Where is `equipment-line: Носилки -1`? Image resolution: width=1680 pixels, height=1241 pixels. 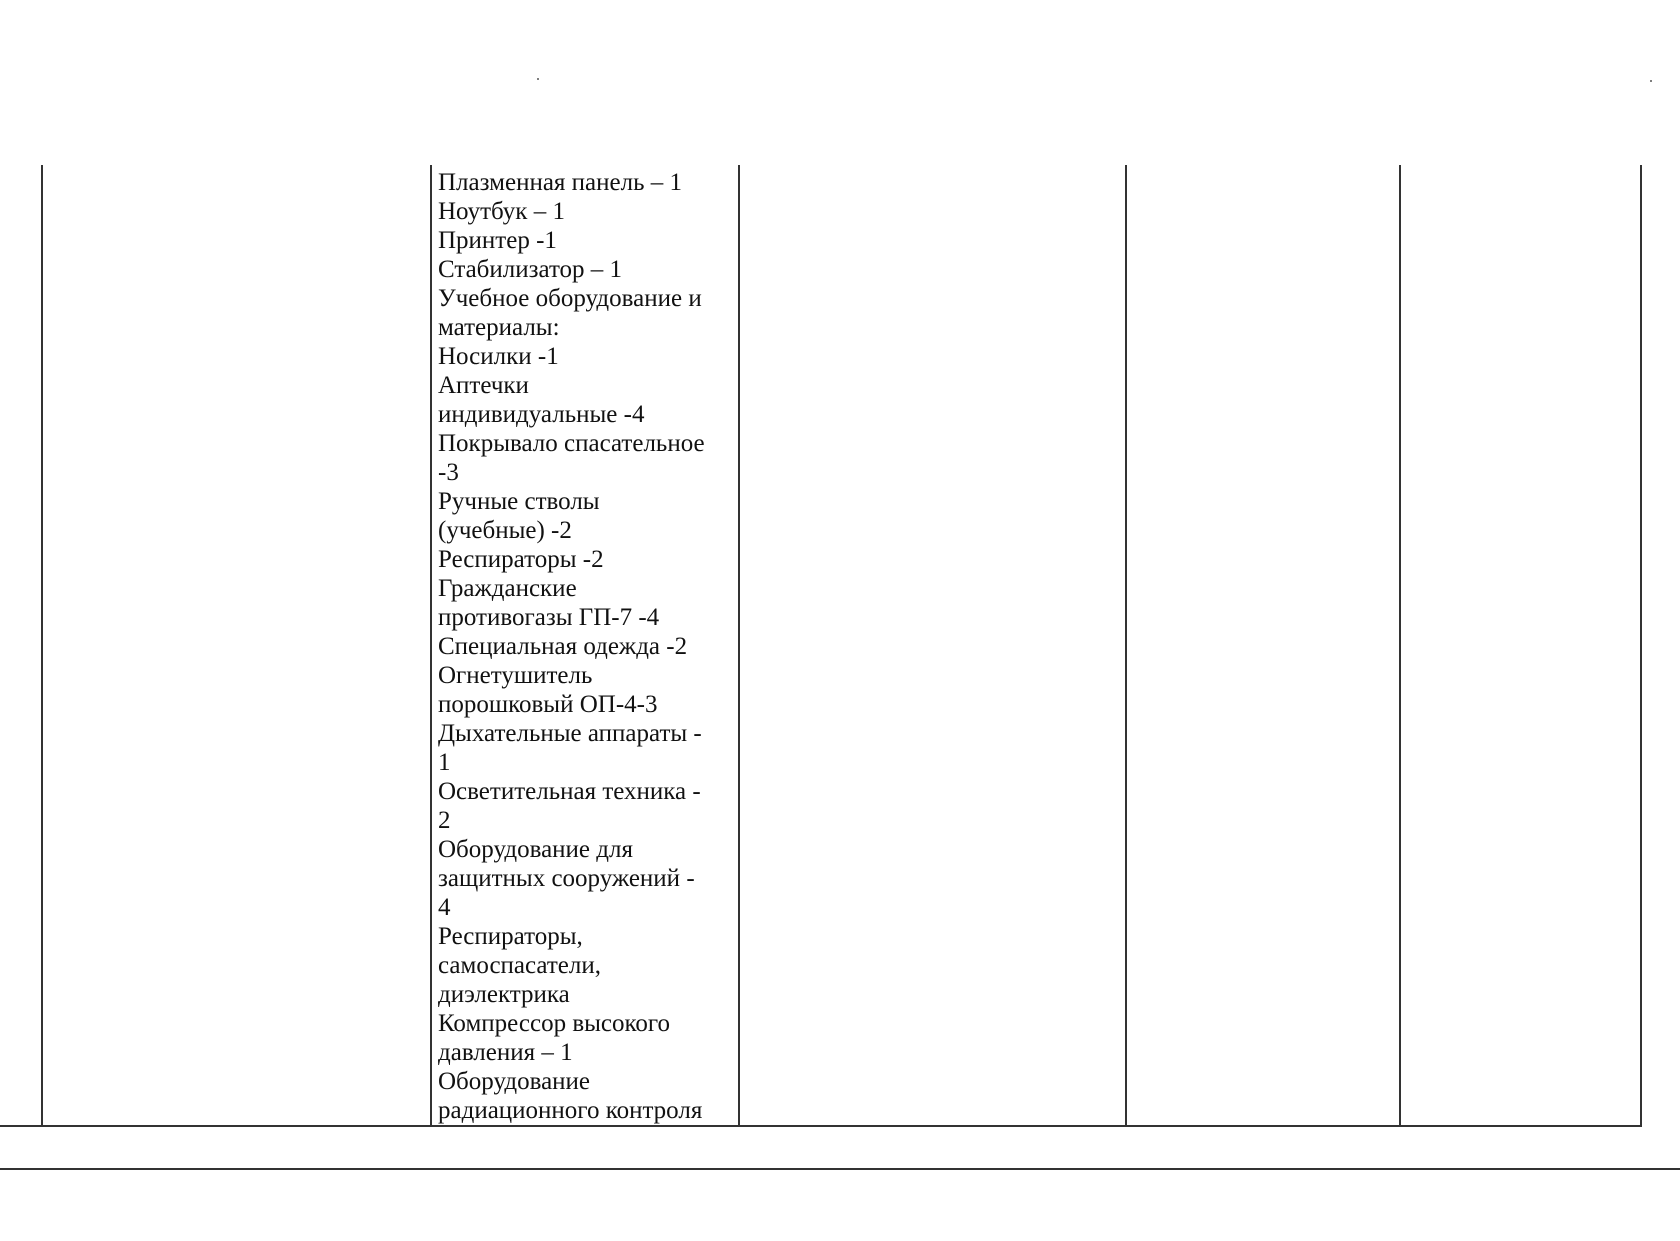 equipment-line: Носилки -1 is located at coordinates (498, 356).